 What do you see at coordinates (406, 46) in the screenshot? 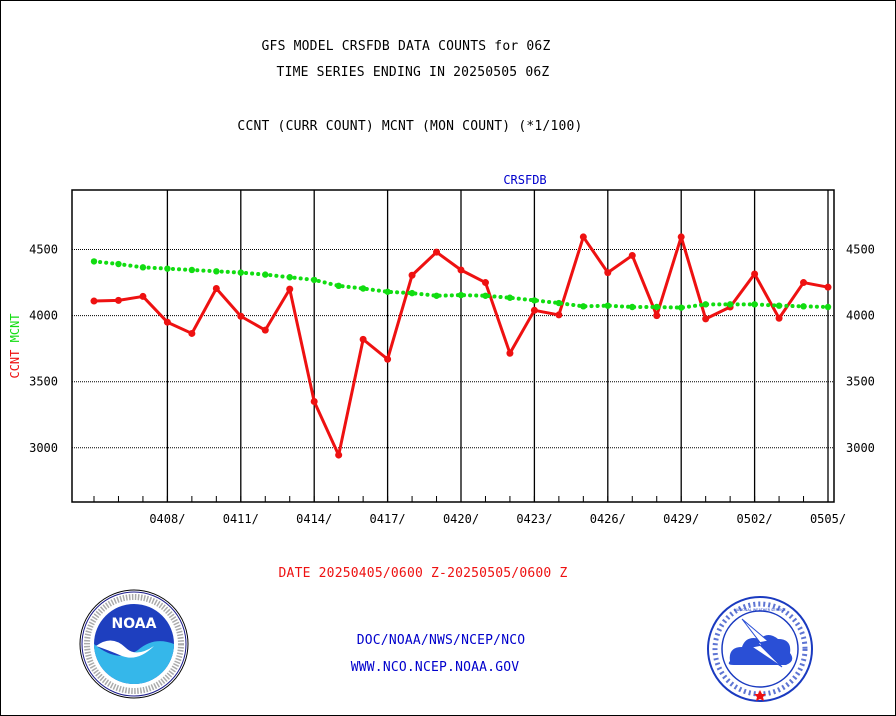
I see `chart-title-line1: GFS MODEL CRSFDB DATA COUNTS for 06Z` at bounding box center [406, 46].